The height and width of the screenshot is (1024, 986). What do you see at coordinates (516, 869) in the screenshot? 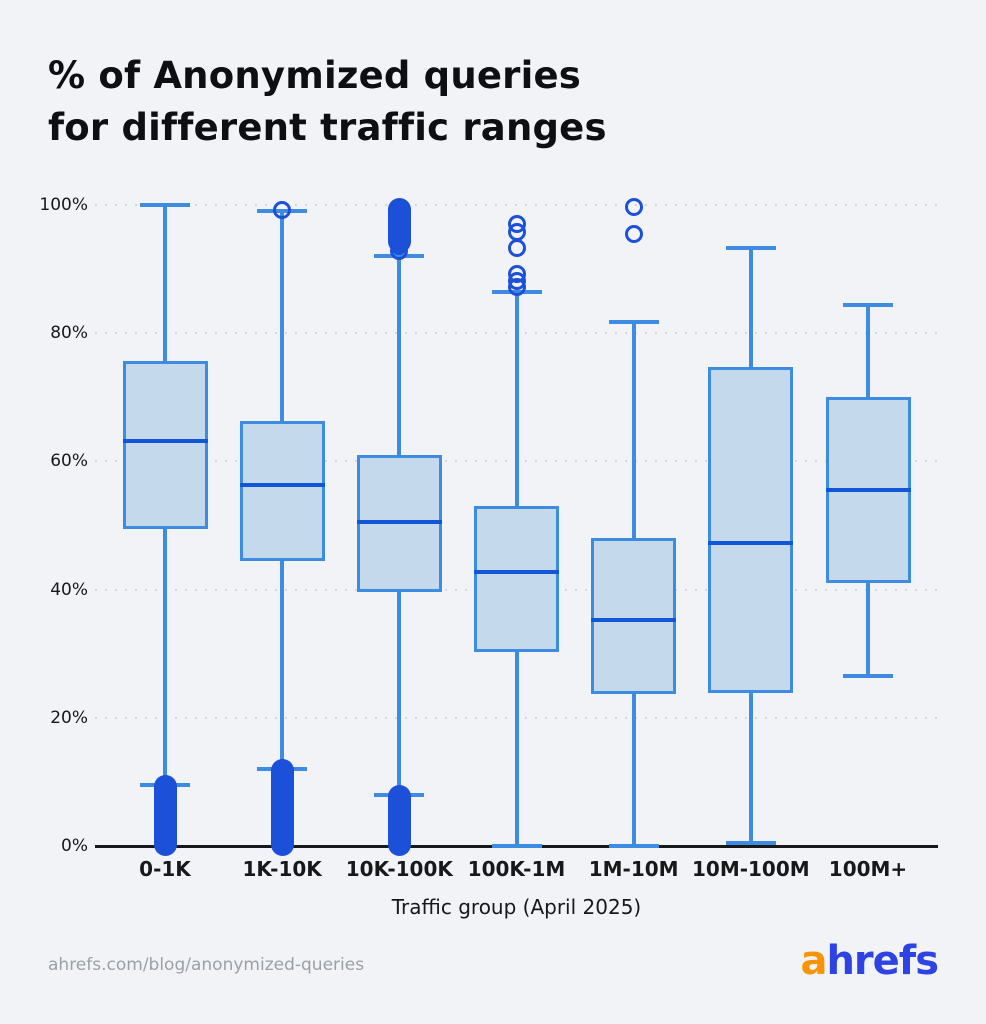
I see `x-tick-label-100K-1M: 100K-1M` at bounding box center [516, 869].